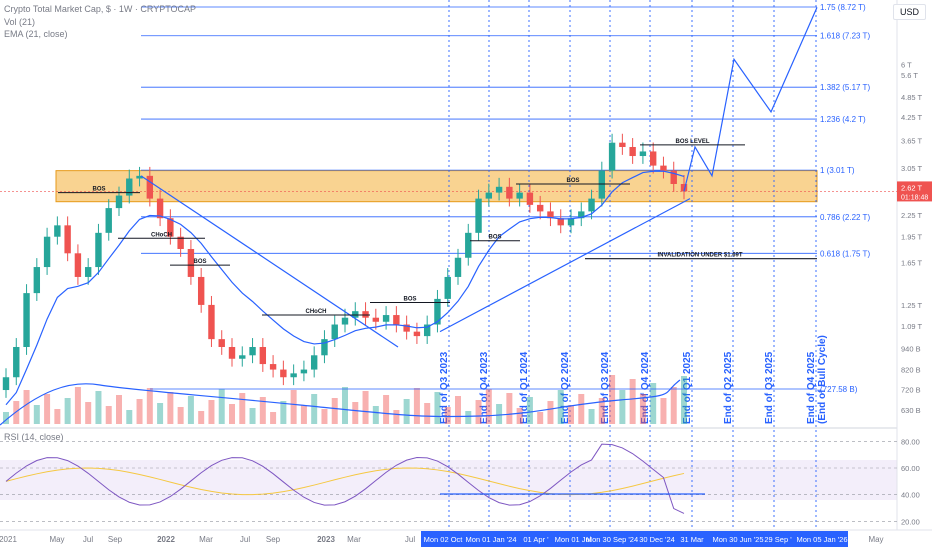 The image size is (932, 550). Describe the element at coordinates (316, 312) in the screenshot. I see `choch-label: CHoCH` at that location.